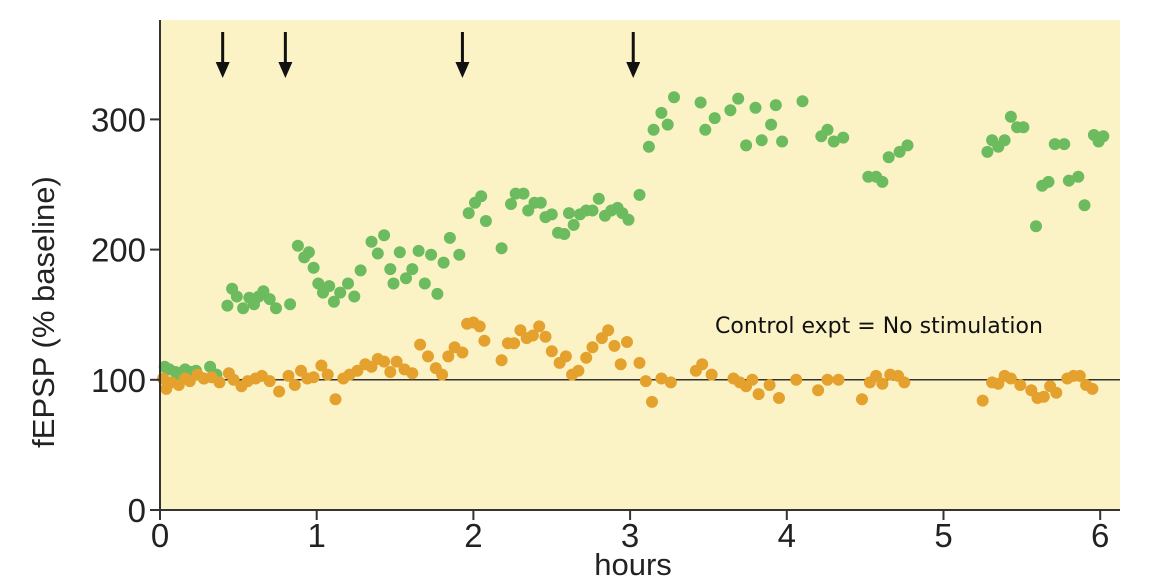 This screenshot has width=1153, height=583. Describe the element at coordinates (160, 535) in the screenshot. I see `x-tick-label: 0` at that location.